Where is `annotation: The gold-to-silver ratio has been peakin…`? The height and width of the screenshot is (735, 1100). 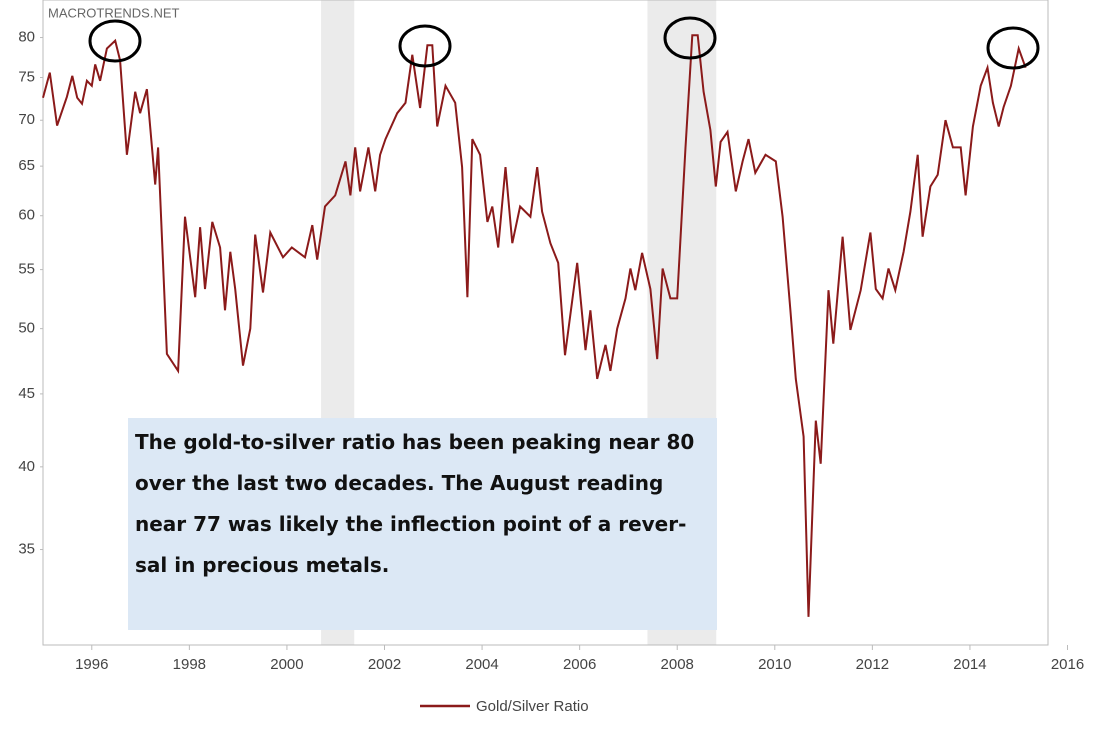 annotation: The gold-to-silver ratio has been peakin… is located at coordinates (414, 503).